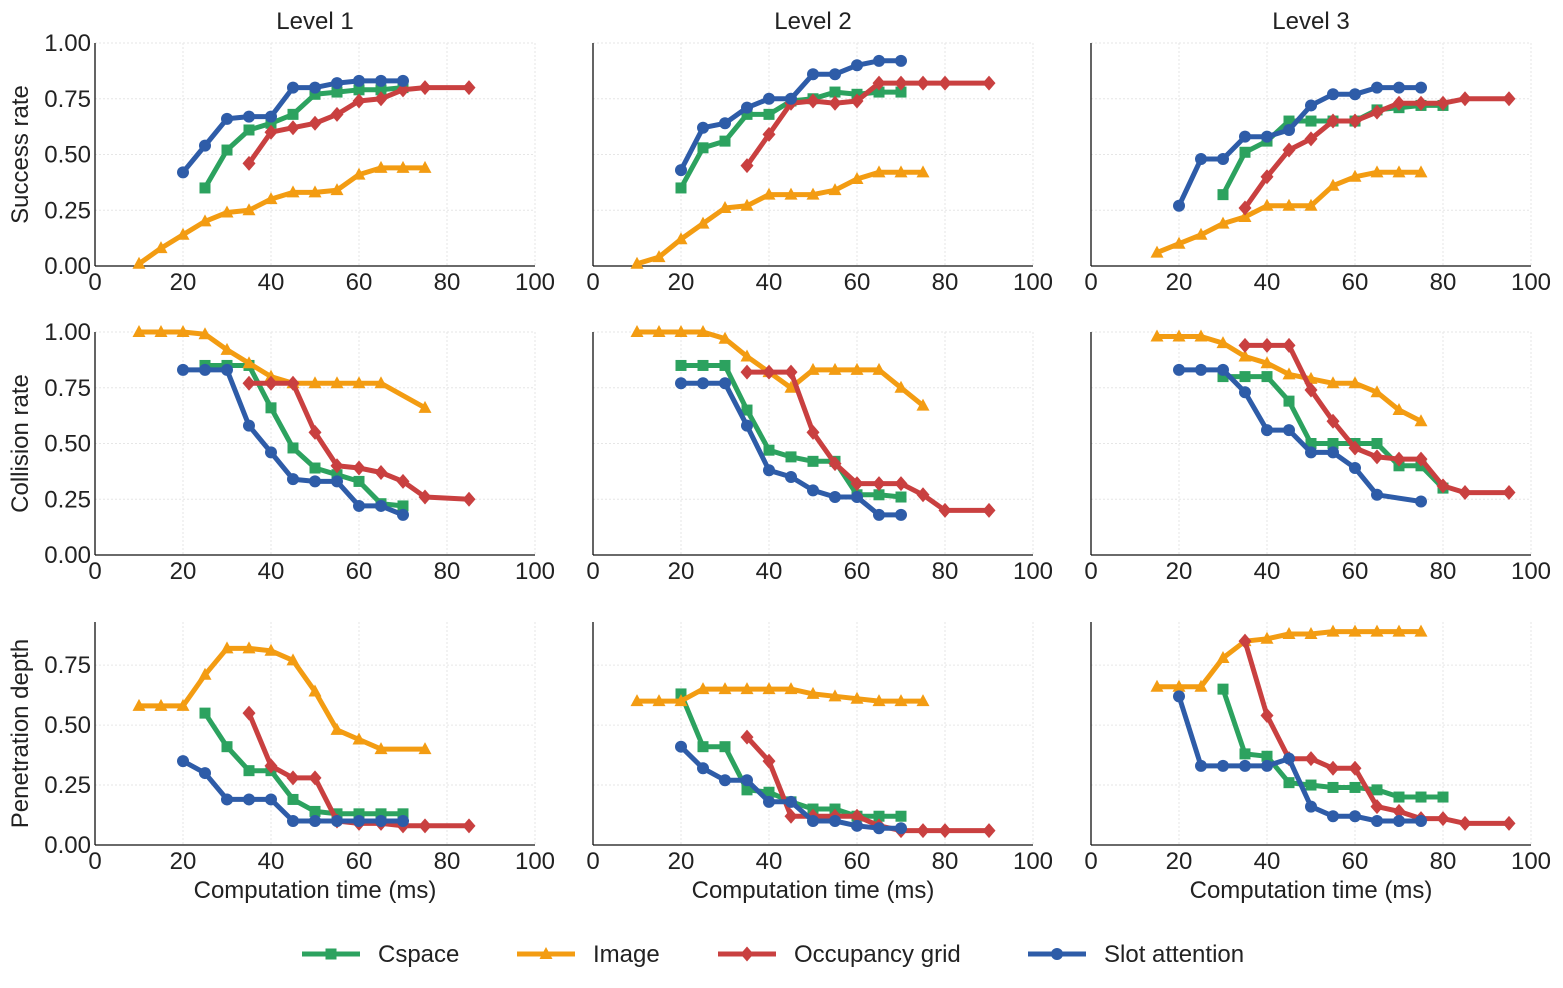 Image resolution: width=1563 pixels, height=988 pixels. I want to click on series-cspace, so click(1333, 743).